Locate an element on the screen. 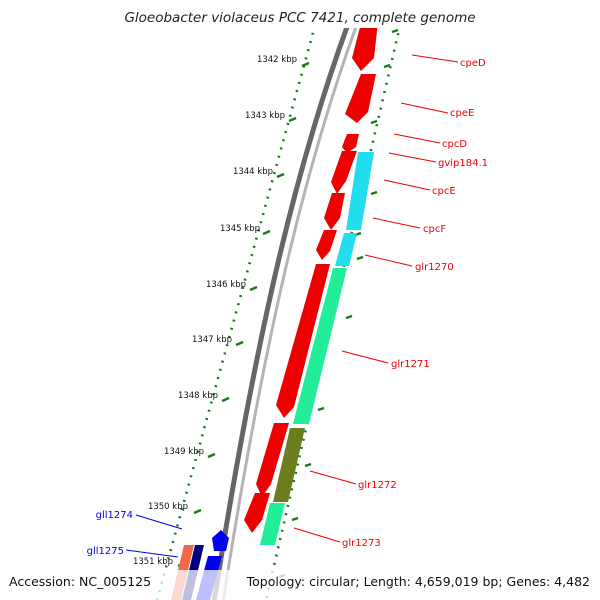 The height and width of the screenshot is (600, 600). tick-label: 1347 kbp is located at coordinates (212, 340).